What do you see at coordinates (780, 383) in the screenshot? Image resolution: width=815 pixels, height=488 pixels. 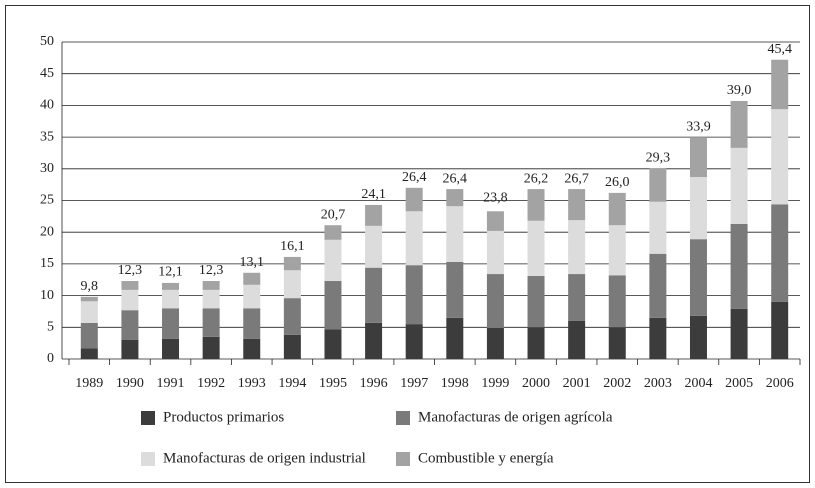 I see `x-tick-label: 2006` at bounding box center [780, 383].